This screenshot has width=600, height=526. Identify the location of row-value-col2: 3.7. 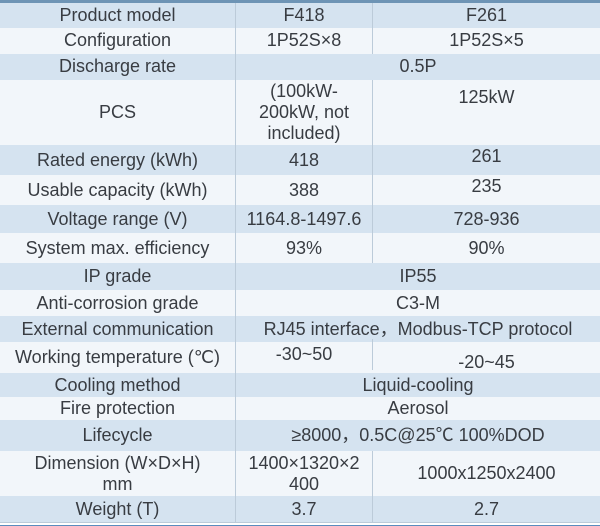
(304, 509).